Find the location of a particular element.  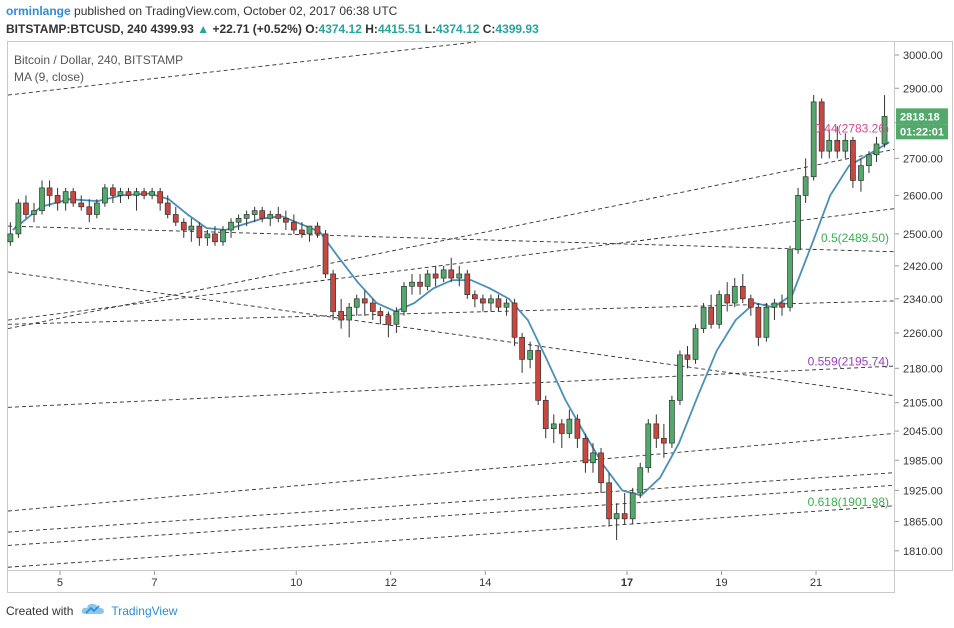

tradingview-brand-link: TradingView is located at coordinates (144, 610).